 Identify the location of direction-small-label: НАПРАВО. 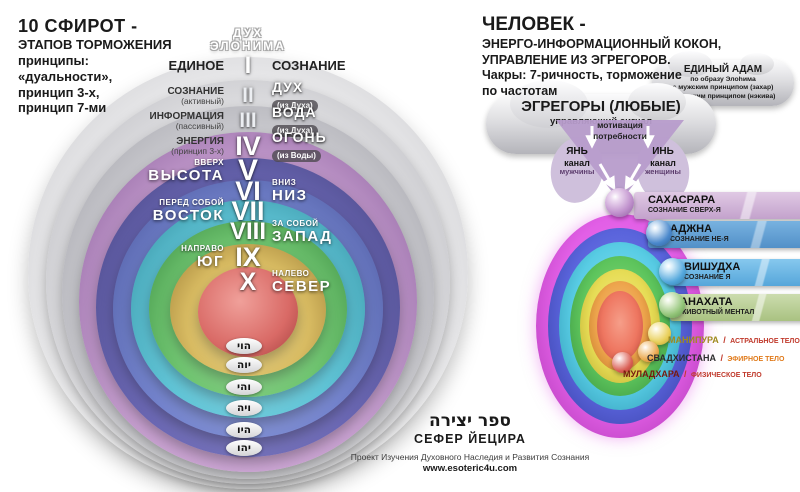
(202, 249).